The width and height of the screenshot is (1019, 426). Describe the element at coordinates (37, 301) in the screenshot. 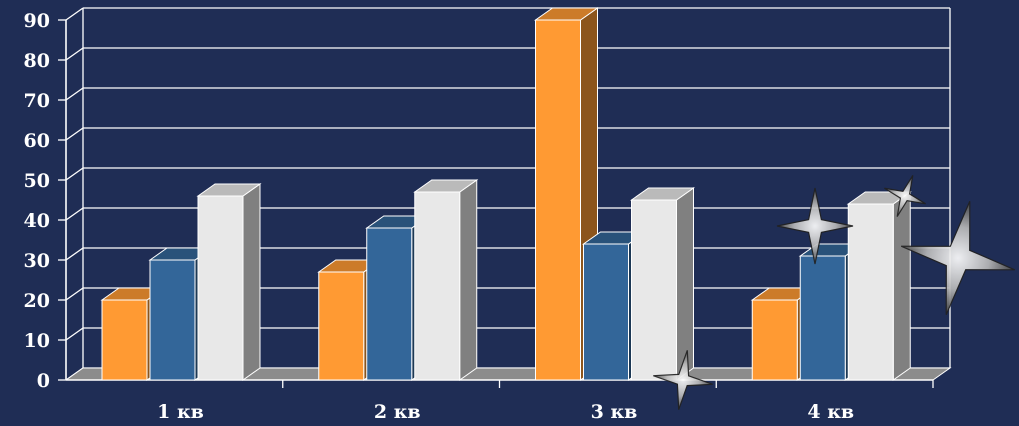

I see `y-tick-label: 20` at that location.